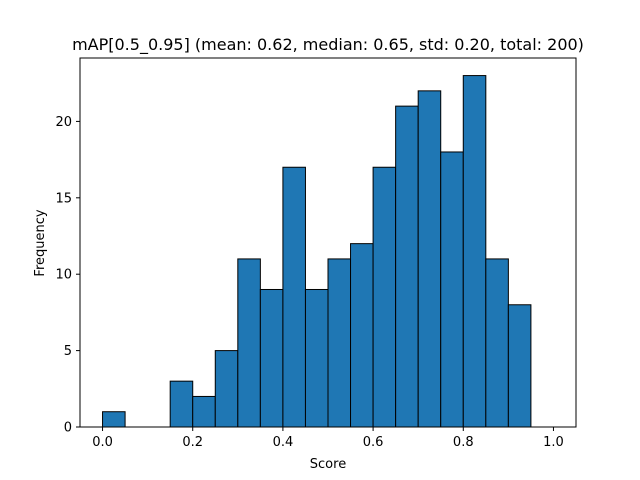 Image resolution: width=640 pixels, height=480 pixels. What do you see at coordinates (328, 438) in the screenshot?
I see `x-ticks-group: 0.0 0.2 0.4 0.6 0.8 1.0` at bounding box center [328, 438].